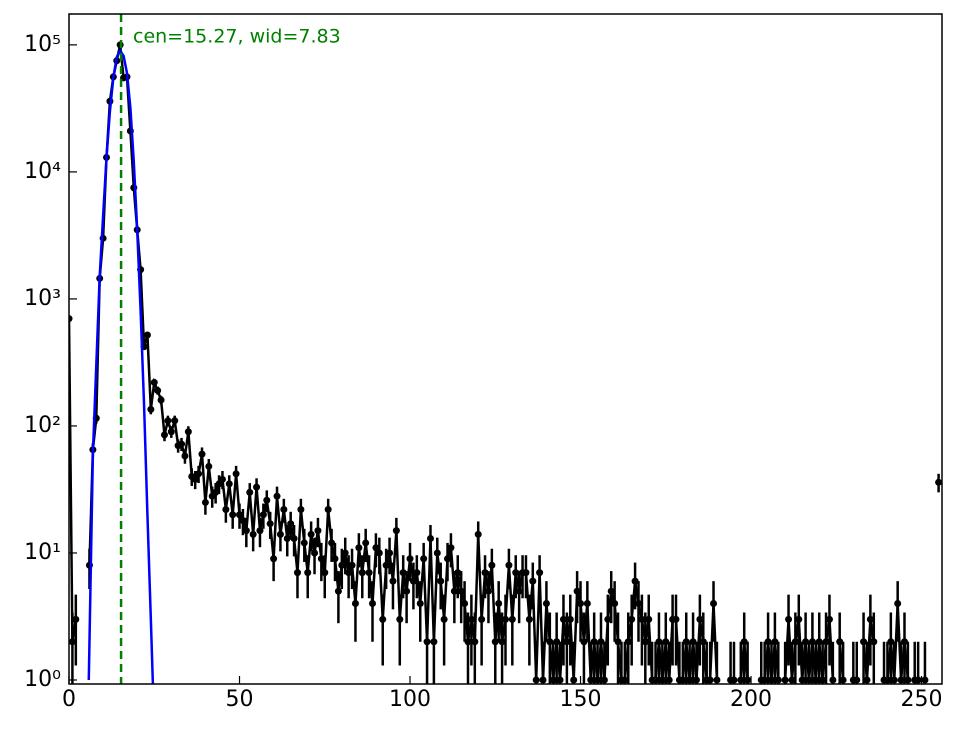 This screenshot has height=729, width=964. What do you see at coordinates (240, 699) in the screenshot?
I see `x-tick-label: 50` at bounding box center [240, 699].